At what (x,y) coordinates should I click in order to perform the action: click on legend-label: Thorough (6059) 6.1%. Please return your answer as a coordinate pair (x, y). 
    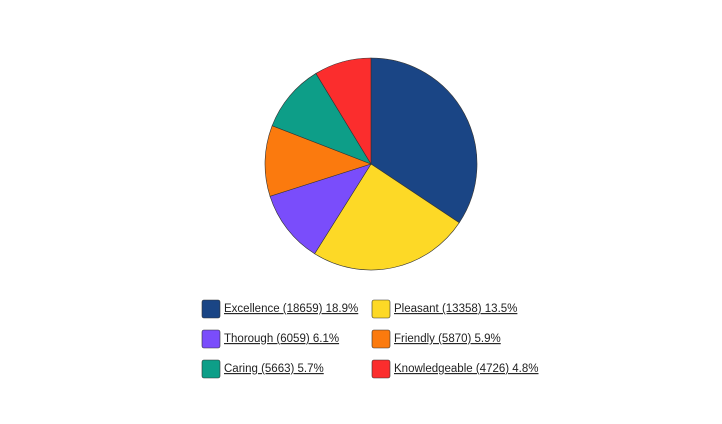
    Looking at the image, I should click on (281, 339).